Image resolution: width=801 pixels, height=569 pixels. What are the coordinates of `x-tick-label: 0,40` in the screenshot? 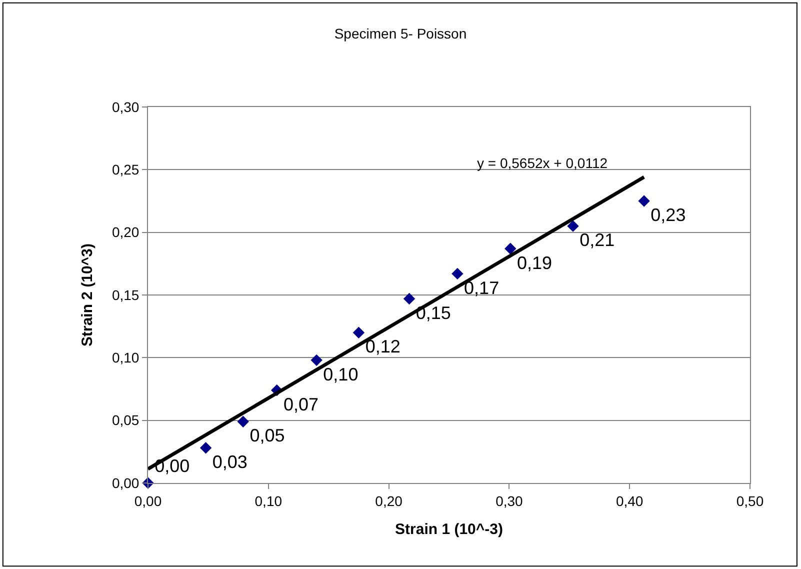 It's located at (630, 500).